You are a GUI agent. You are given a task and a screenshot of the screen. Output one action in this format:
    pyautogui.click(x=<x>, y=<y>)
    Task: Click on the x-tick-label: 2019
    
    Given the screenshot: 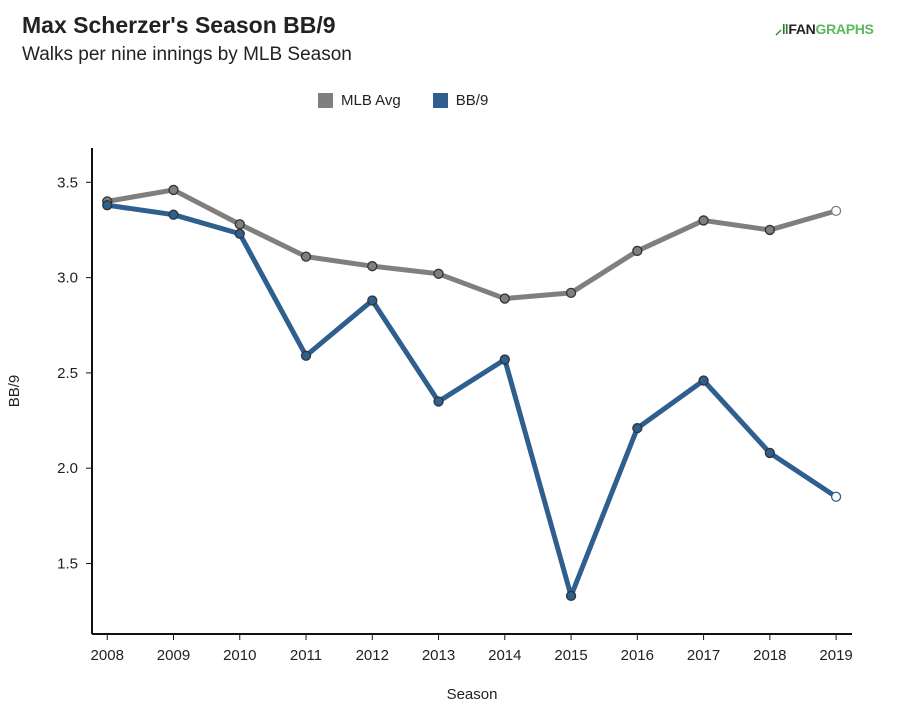 What is the action you would take?
    pyautogui.click(x=835, y=655)
    